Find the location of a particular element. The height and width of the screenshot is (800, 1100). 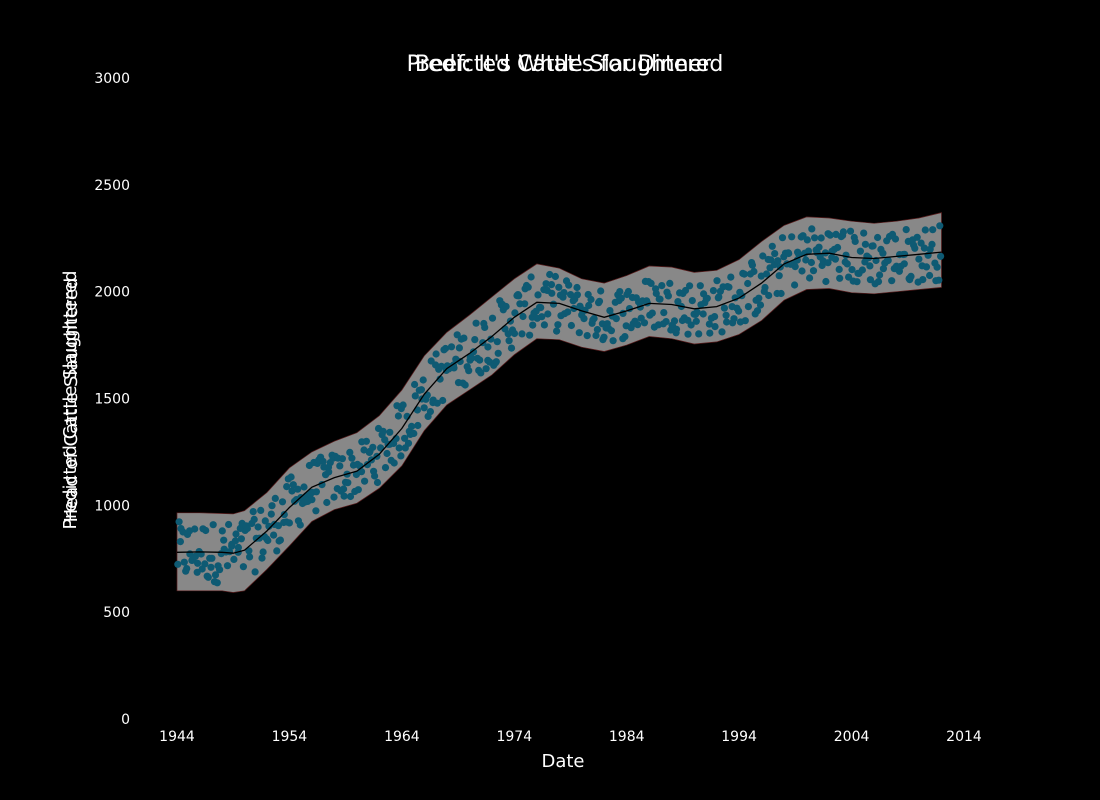

chart-title-predicted: Predicted Cattle Slaughtered is located at coordinates (565, 64).